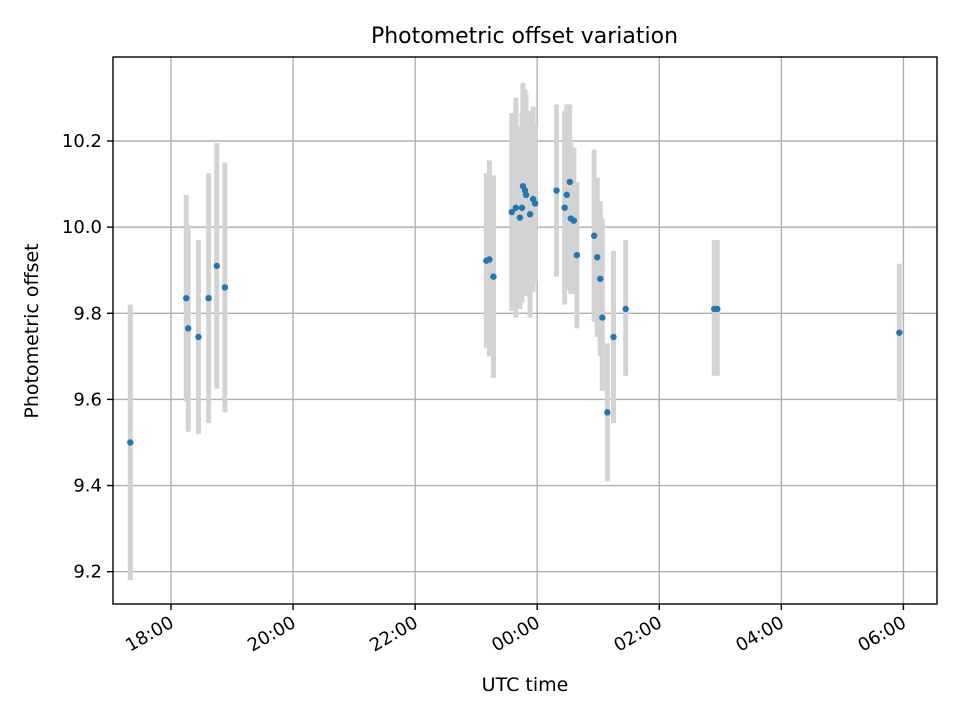  Describe the element at coordinates (525, 685) in the screenshot. I see `x-axis-label: UTC time` at that location.